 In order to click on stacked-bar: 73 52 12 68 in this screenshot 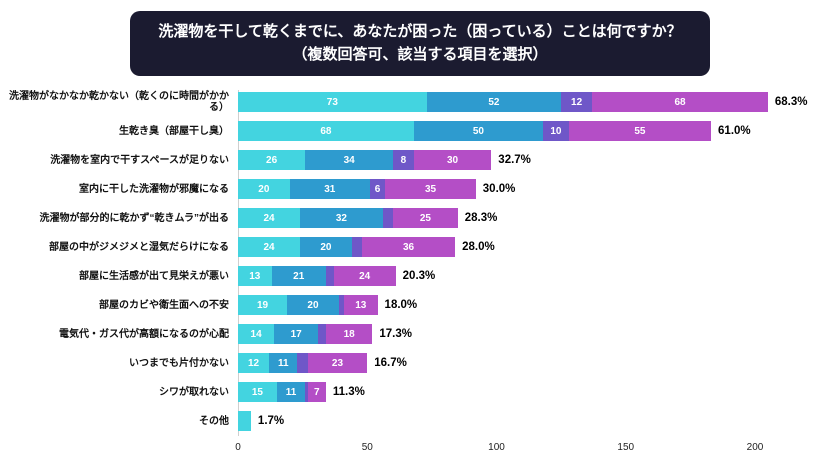, I will do `click(503, 102)`.